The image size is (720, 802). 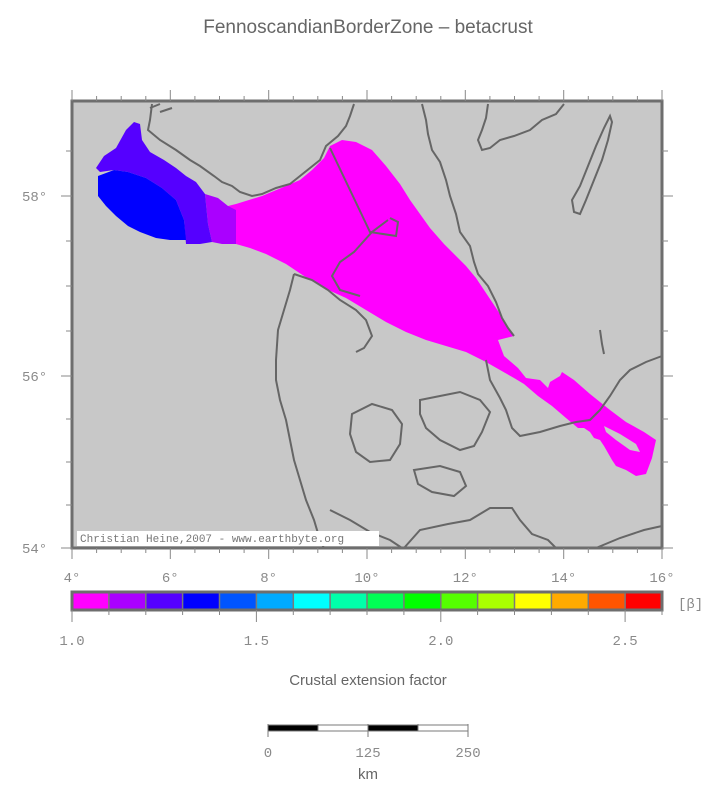 I want to click on colorbar-tick-label: 1.0, so click(x=71, y=642).